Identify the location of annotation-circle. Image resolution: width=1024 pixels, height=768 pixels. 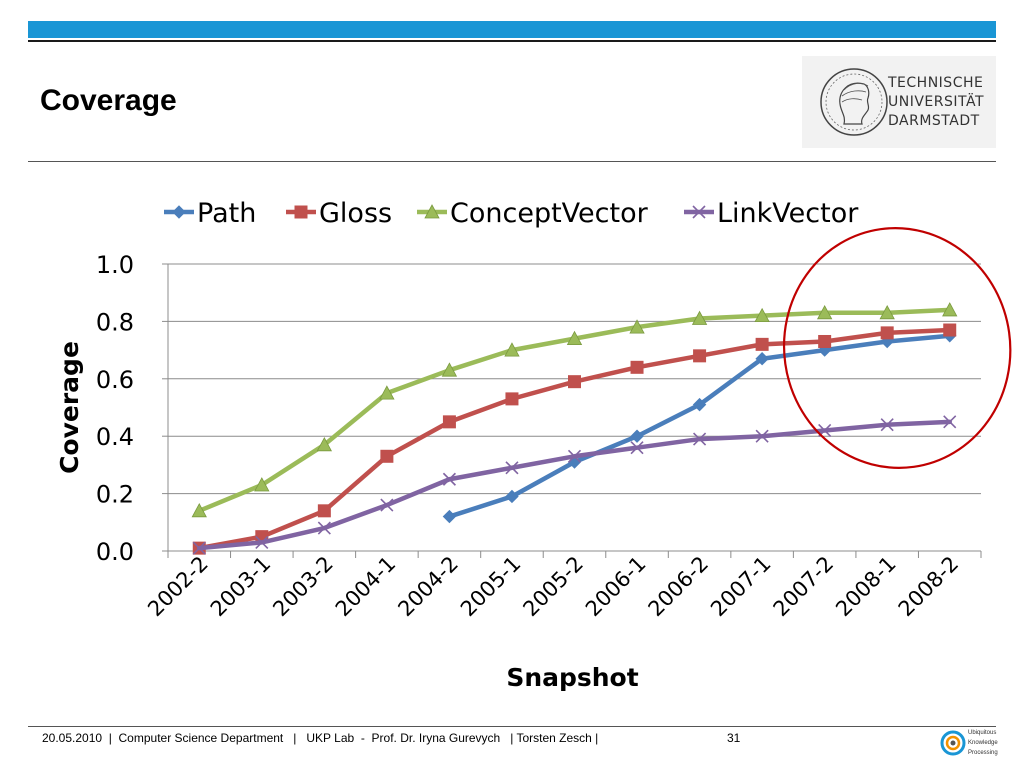
(897, 348).